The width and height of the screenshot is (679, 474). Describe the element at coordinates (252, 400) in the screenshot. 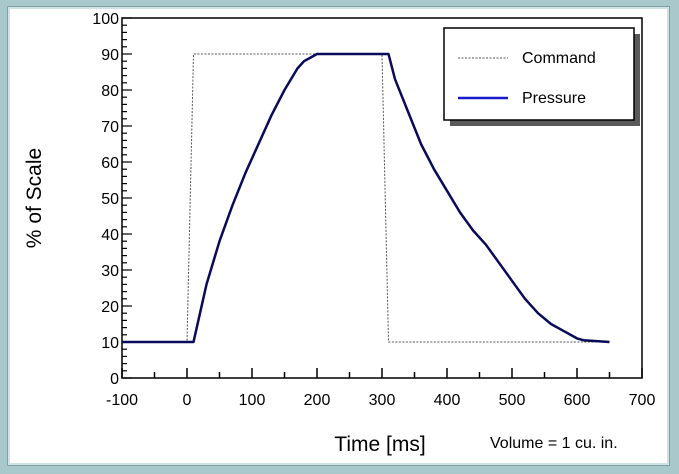

I see `x-tick-label: 100` at that location.